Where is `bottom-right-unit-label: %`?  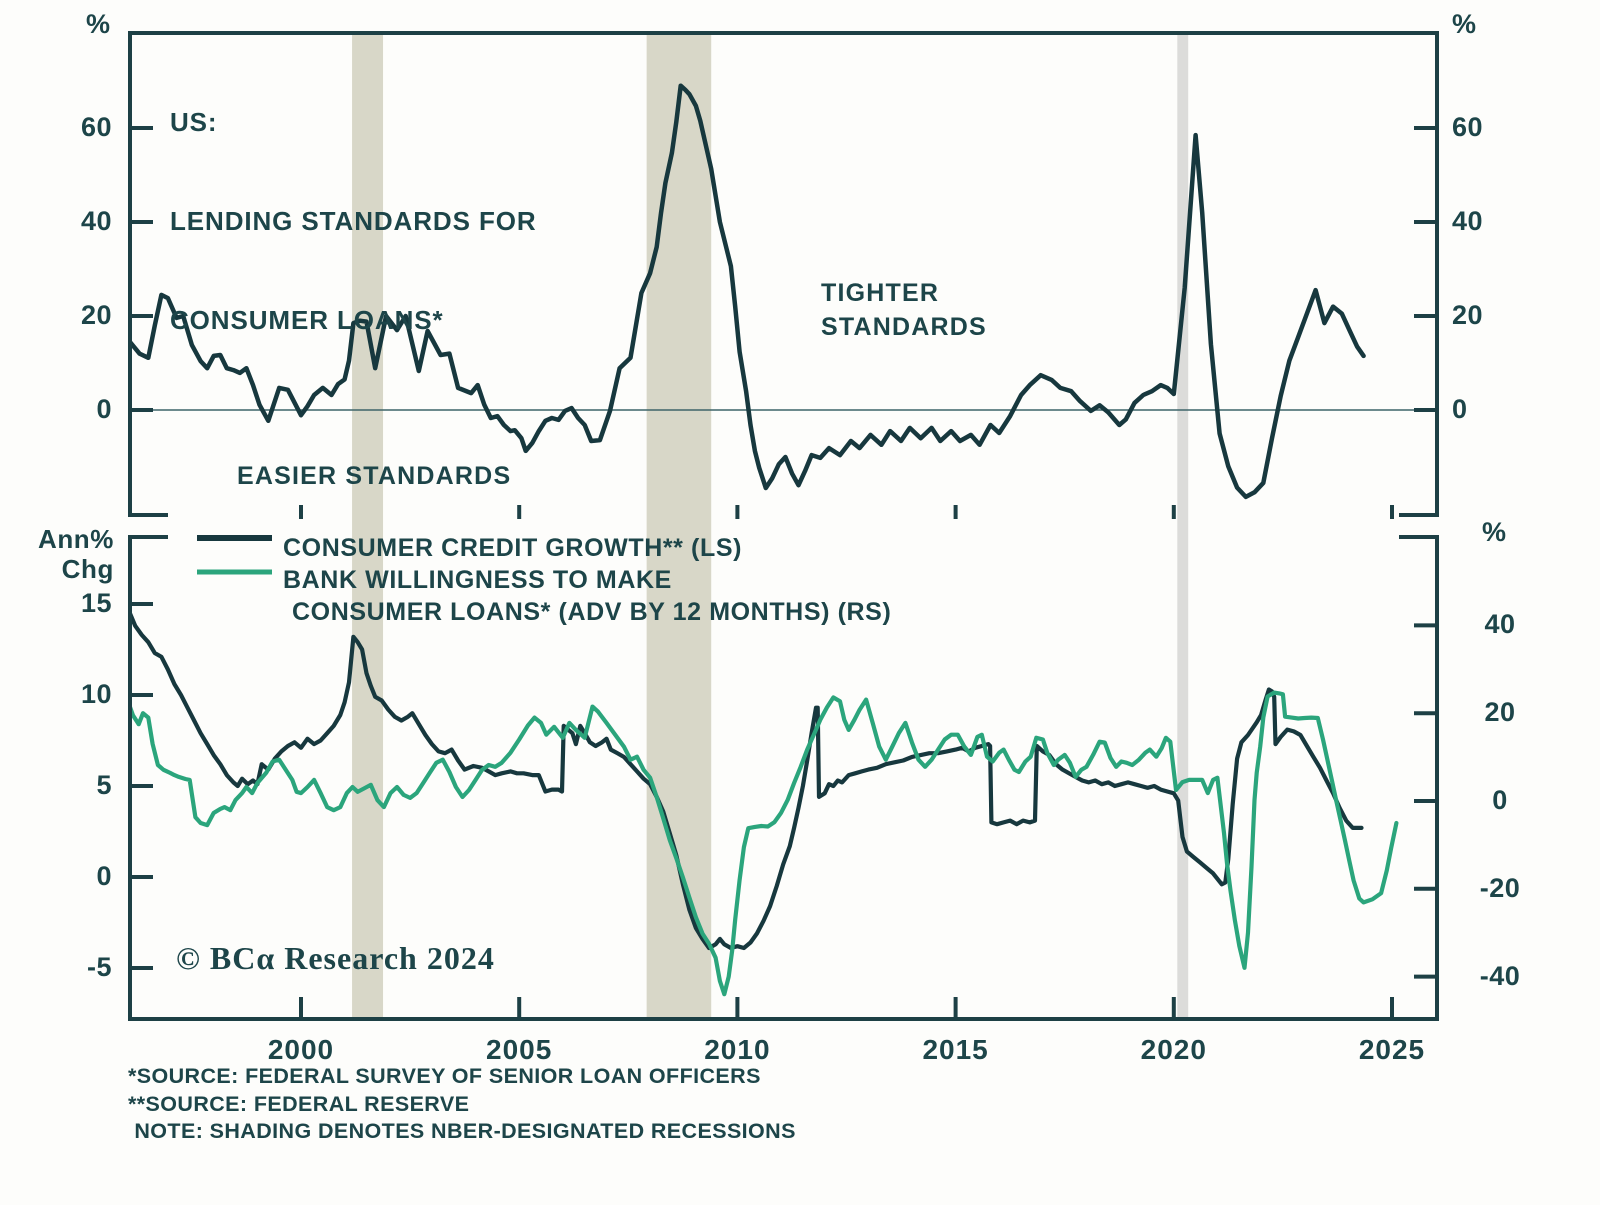
bottom-right-unit-label: % is located at coordinates (1494, 532).